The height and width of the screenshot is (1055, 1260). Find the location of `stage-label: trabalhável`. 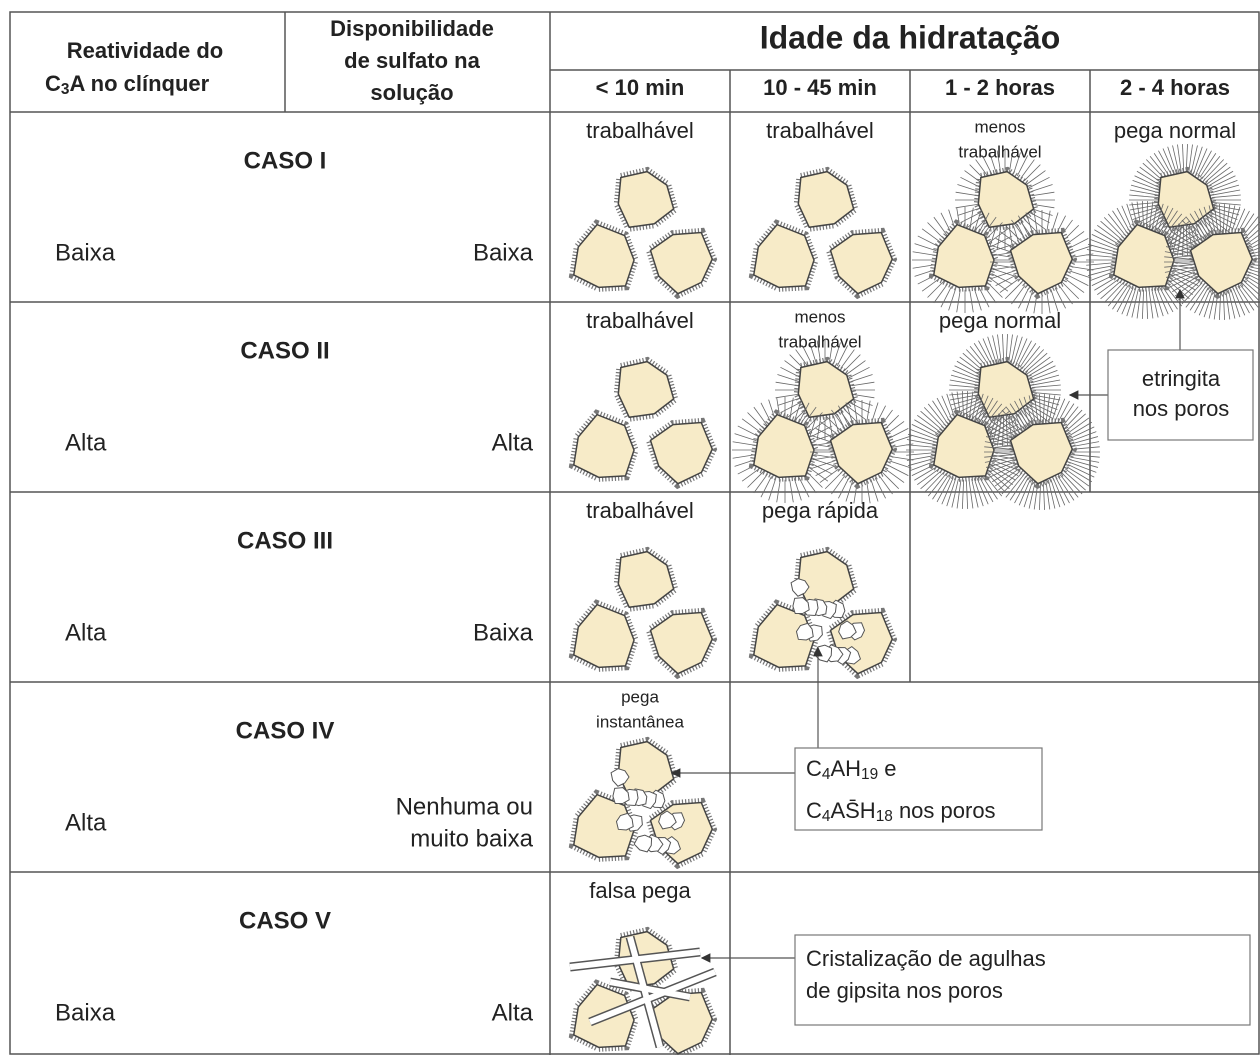

stage-label: trabalhável is located at coordinates (640, 510).